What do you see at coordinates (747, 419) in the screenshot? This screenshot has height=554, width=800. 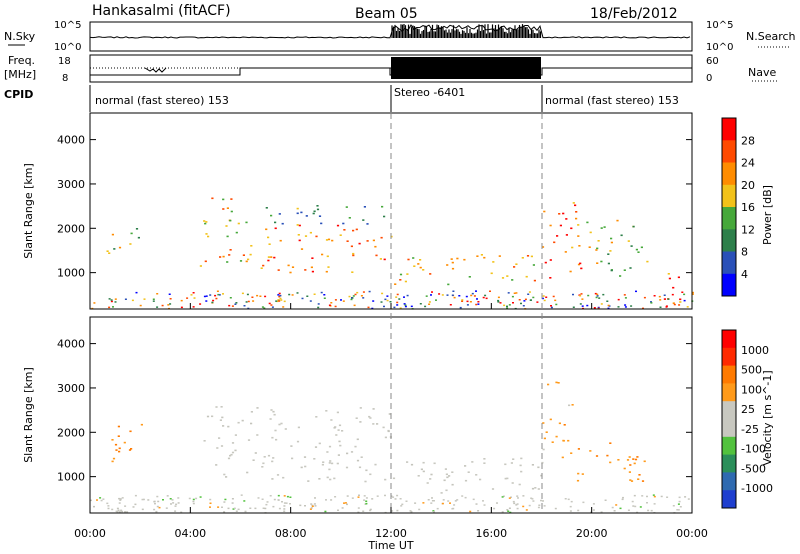 I see `velocity-colorbar: 1000 500 100 25 -25 -100 -500 -1000` at bounding box center [747, 419].